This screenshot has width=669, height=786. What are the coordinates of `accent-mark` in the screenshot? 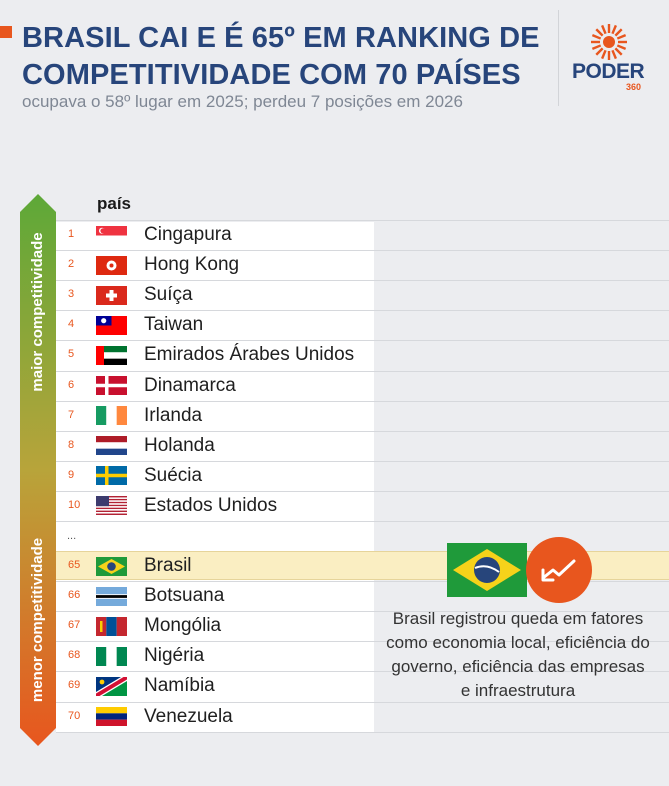 It's located at (6, 32).